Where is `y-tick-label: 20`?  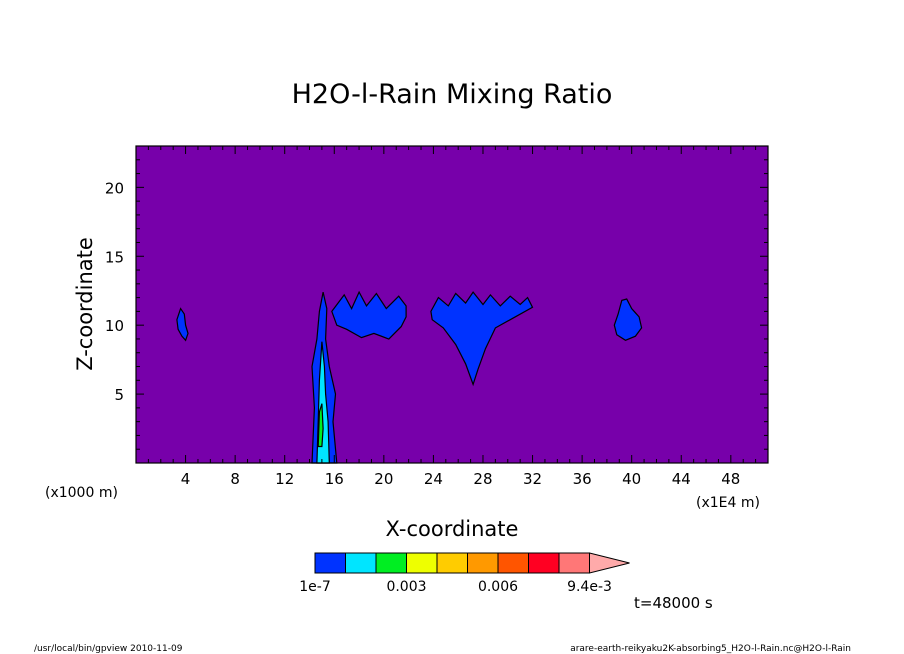 y-tick-label: 20 is located at coordinates (114, 188).